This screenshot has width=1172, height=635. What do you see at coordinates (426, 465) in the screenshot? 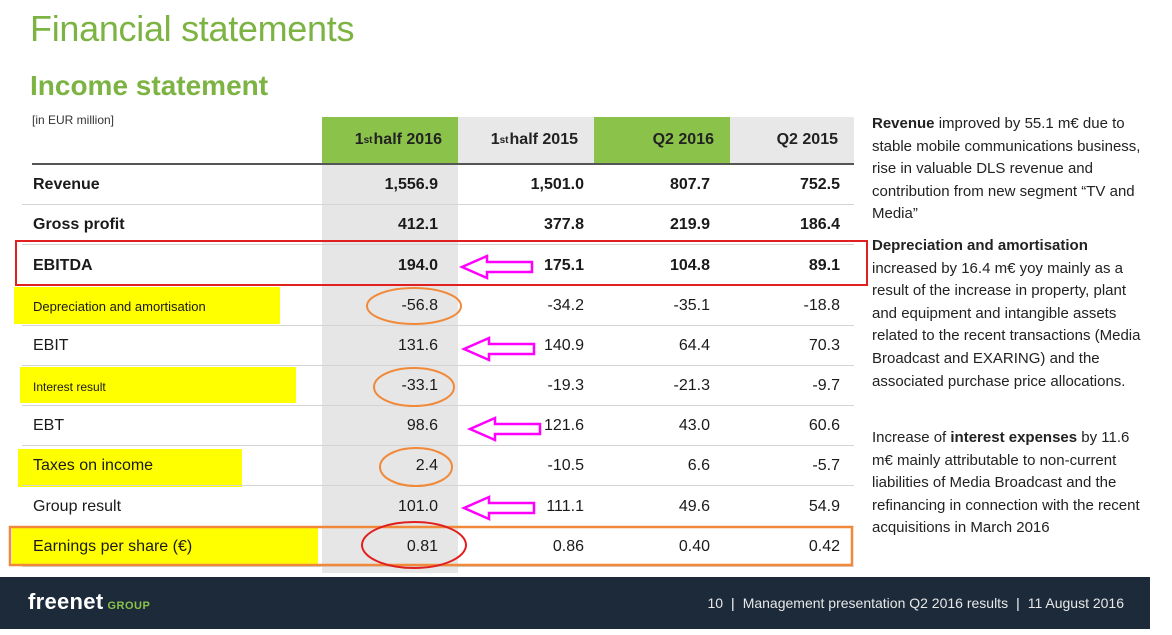
I see `cell: 2.4` at bounding box center [426, 465].